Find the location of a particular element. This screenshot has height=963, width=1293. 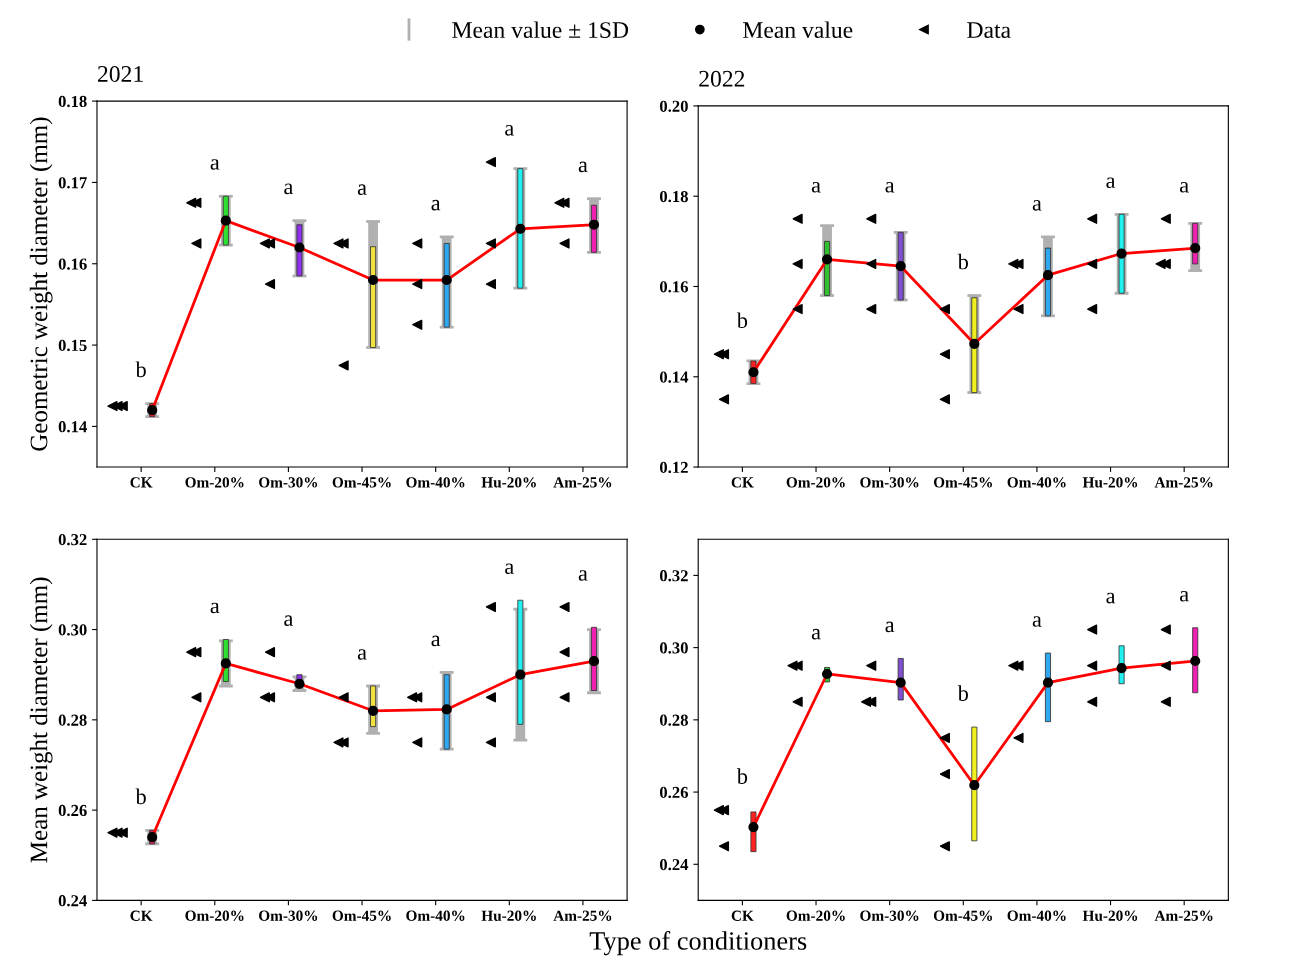

y-axis-title: Mean weight diameter (mm) is located at coordinates (41, 720).